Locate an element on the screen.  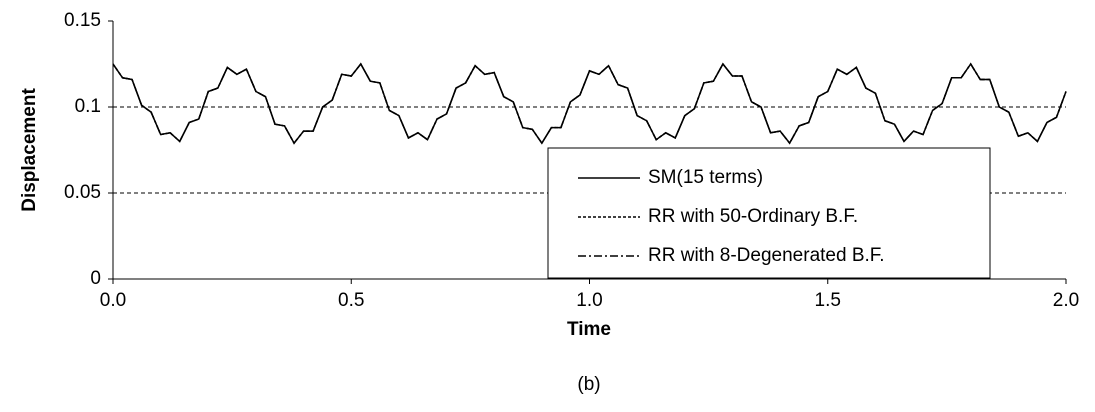
x-axis-label: Time is located at coordinates (589, 329).